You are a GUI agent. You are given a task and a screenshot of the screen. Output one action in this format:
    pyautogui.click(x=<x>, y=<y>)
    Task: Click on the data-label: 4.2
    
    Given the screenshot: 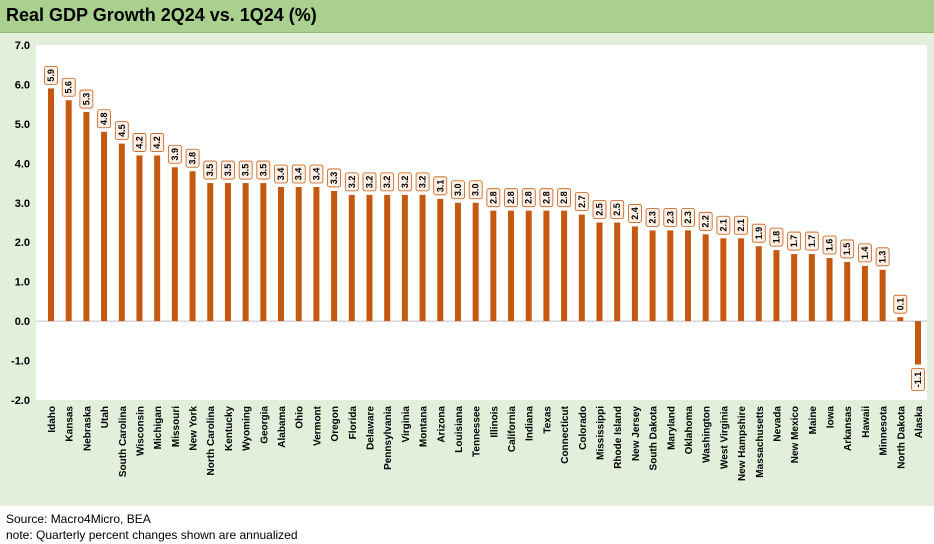 What is the action you would take?
    pyautogui.click(x=139, y=142)
    